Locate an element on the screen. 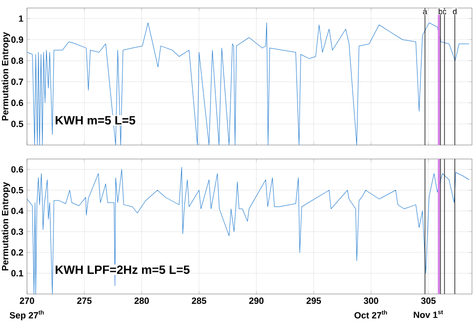 The width and height of the screenshot is (474, 322). text: Nov 1$^{st}$ is located at coordinates (428, 314).